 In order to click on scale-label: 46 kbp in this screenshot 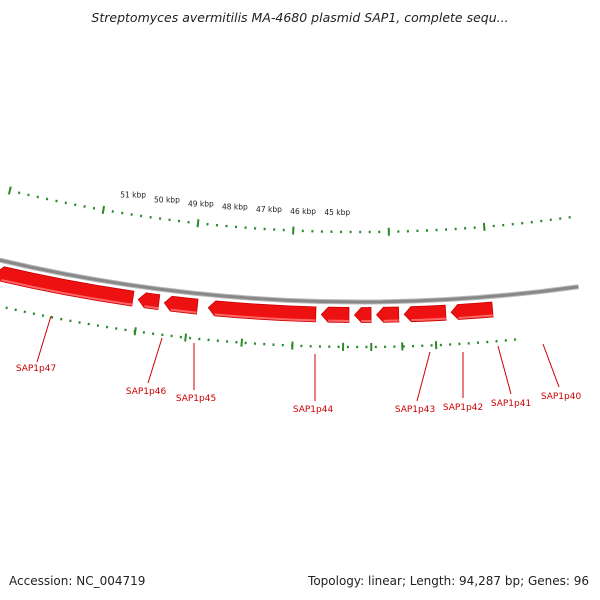, I will do `click(303, 211)`.